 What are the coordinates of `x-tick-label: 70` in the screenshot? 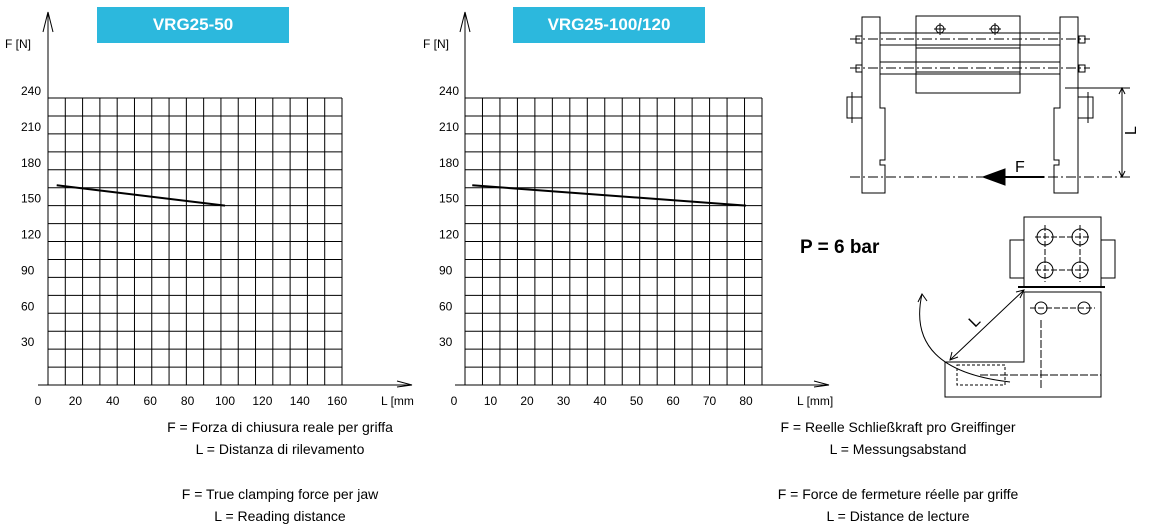 It's located at (710, 401).